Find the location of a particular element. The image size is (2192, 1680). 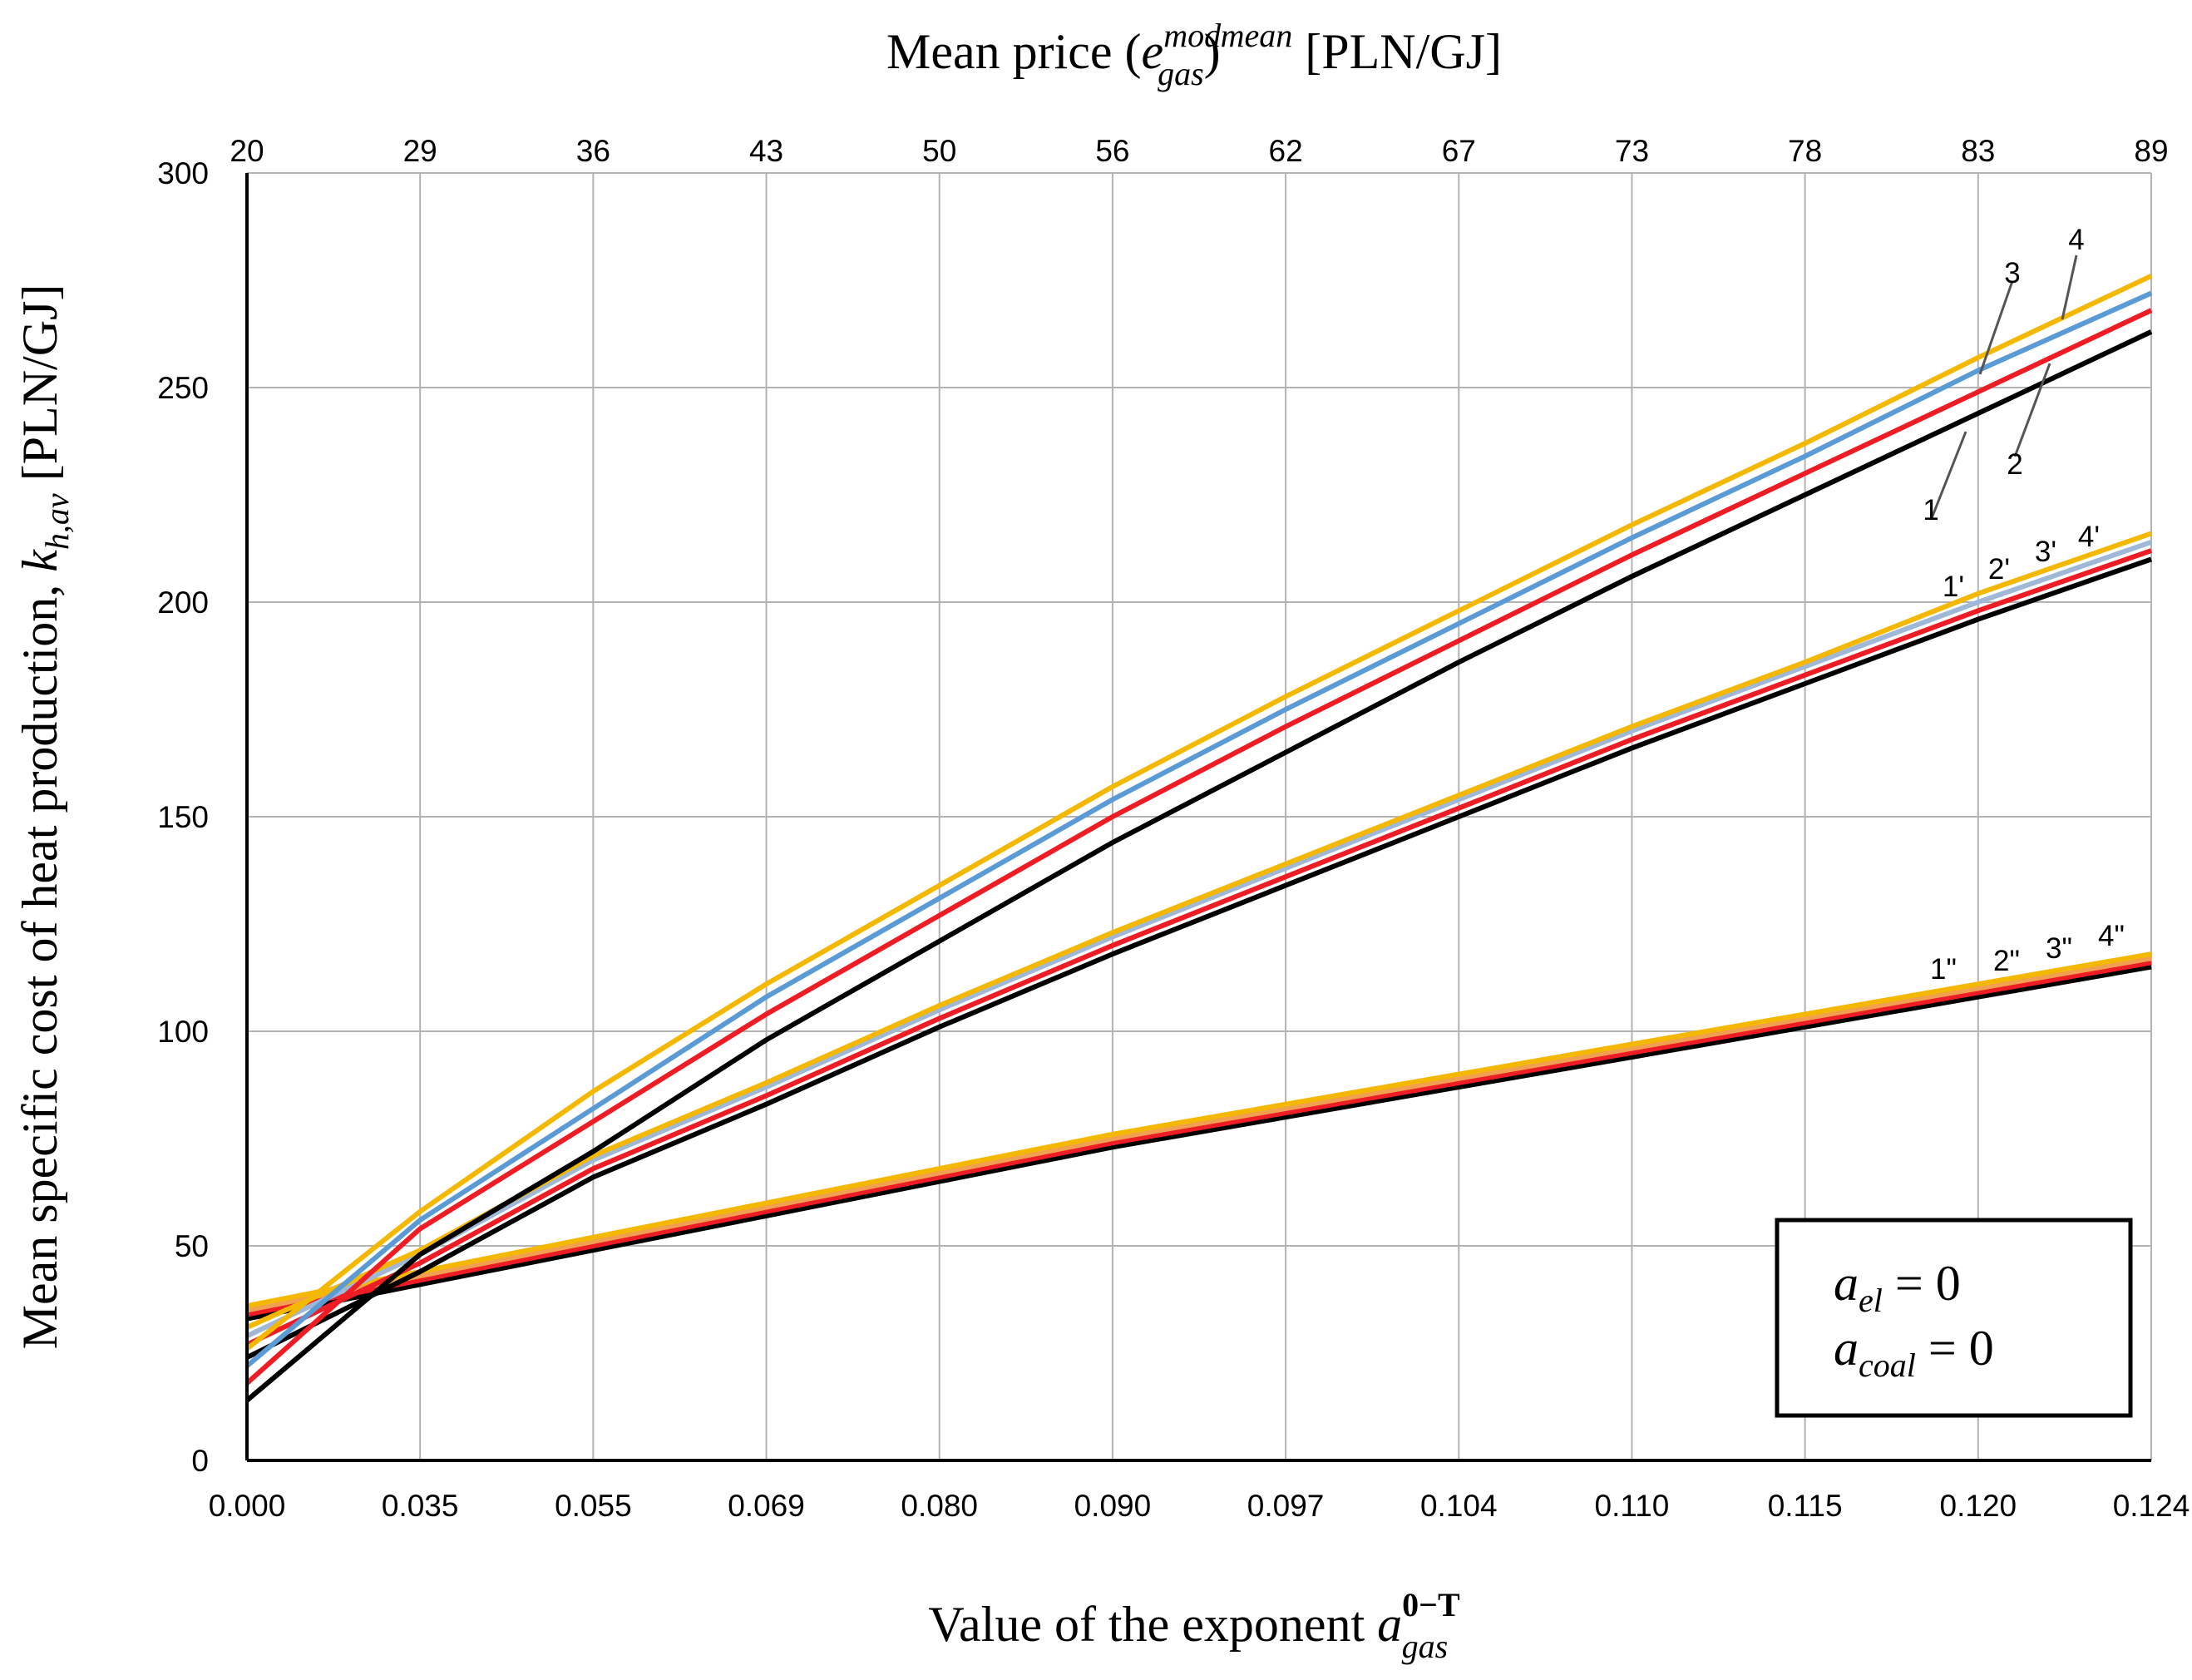

curve-label: 2' is located at coordinates (1999, 569).